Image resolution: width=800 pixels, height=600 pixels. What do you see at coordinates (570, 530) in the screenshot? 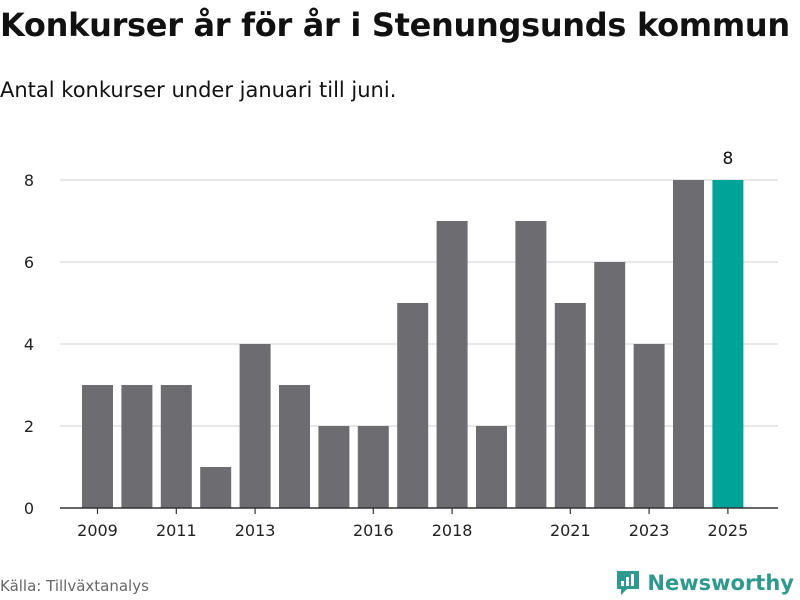
I see `x-tick-label: 2021` at bounding box center [570, 530].